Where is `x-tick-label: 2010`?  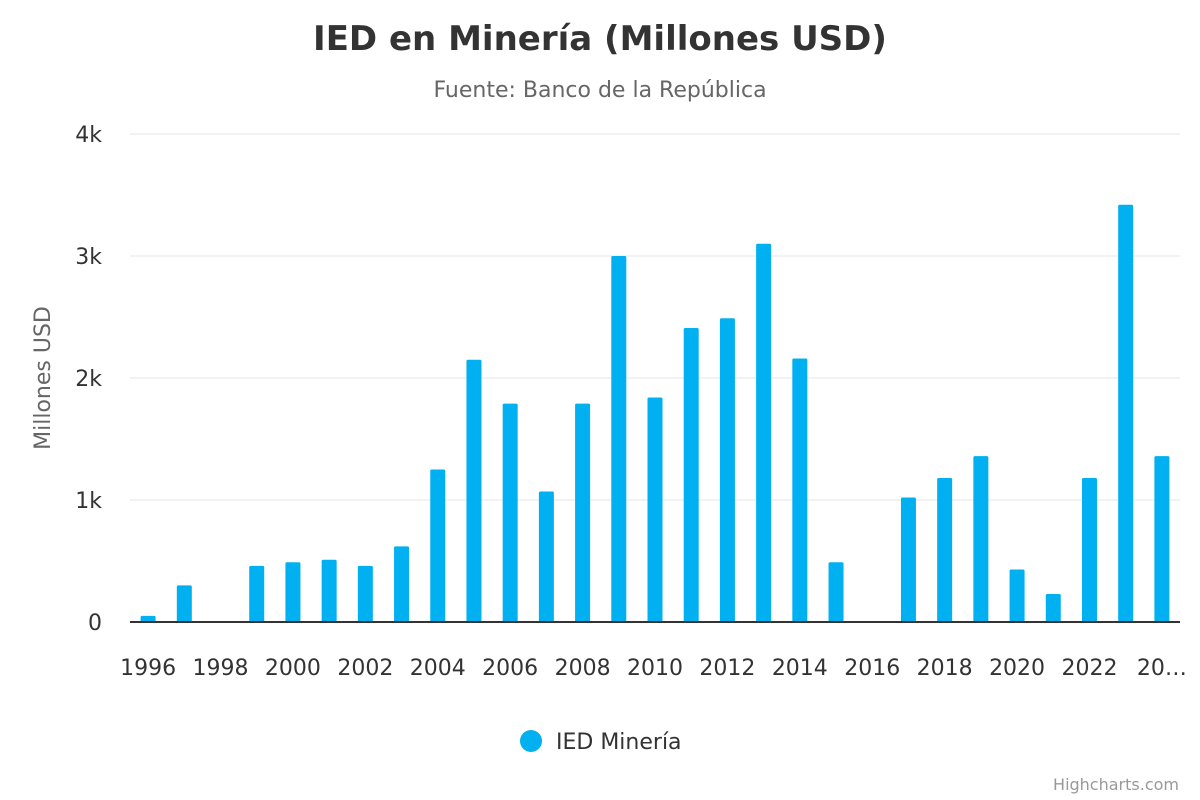
x-tick-label: 2010 is located at coordinates (655, 668).